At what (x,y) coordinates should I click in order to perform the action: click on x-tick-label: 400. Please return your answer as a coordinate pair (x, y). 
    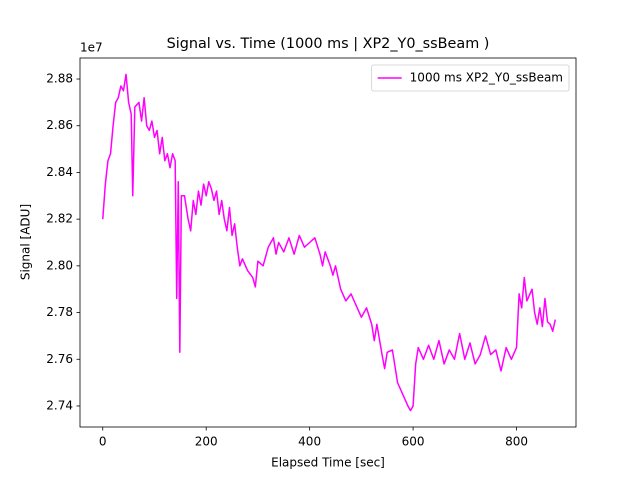
    Looking at the image, I should click on (309, 442).